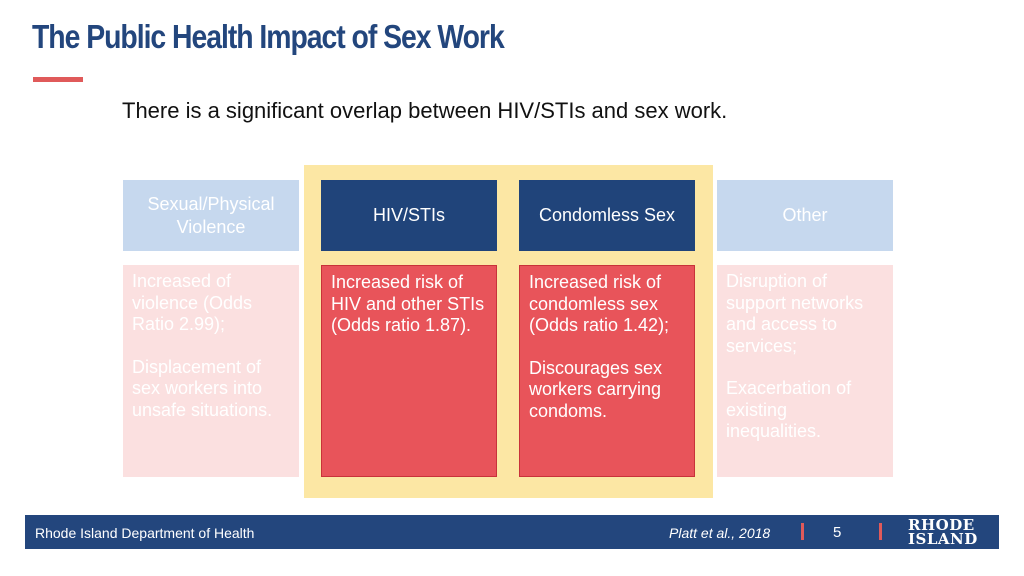  What do you see at coordinates (211, 215) in the screenshot?
I see `column-header-violence: Sexual/Physical Violence` at bounding box center [211, 215].